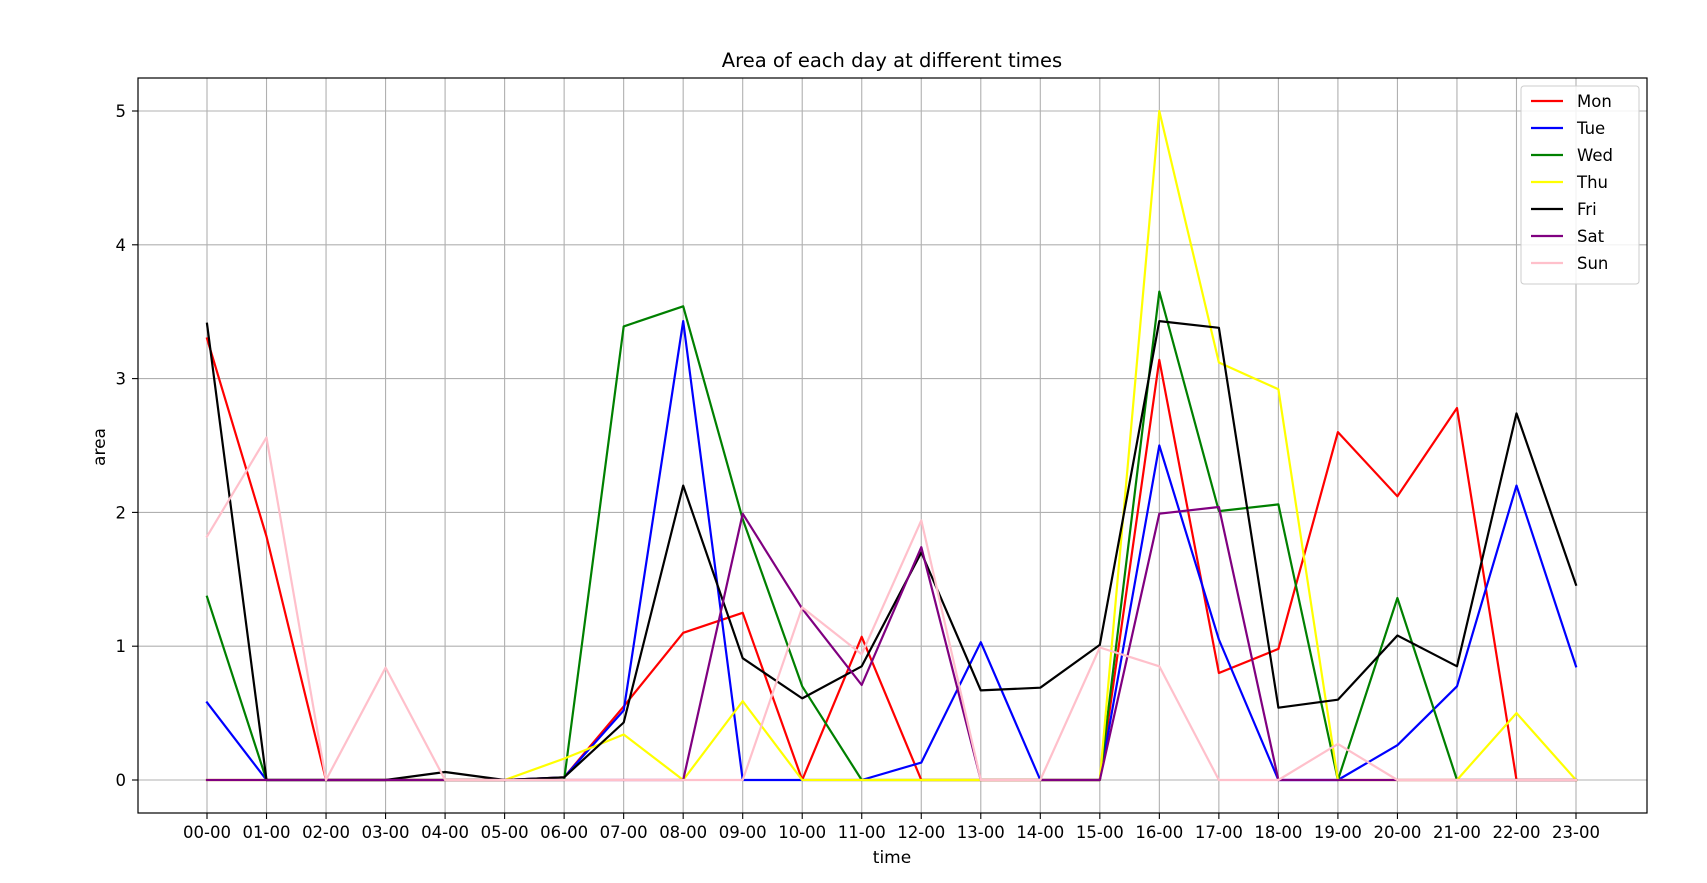  I want to click on y-tick-label: 0, so click(121, 780).